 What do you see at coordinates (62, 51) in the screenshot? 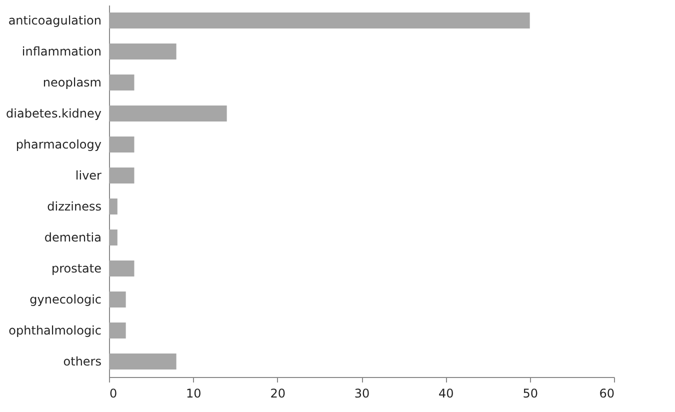
I see `y-tick-label: inflammation` at bounding box center [62, 51].